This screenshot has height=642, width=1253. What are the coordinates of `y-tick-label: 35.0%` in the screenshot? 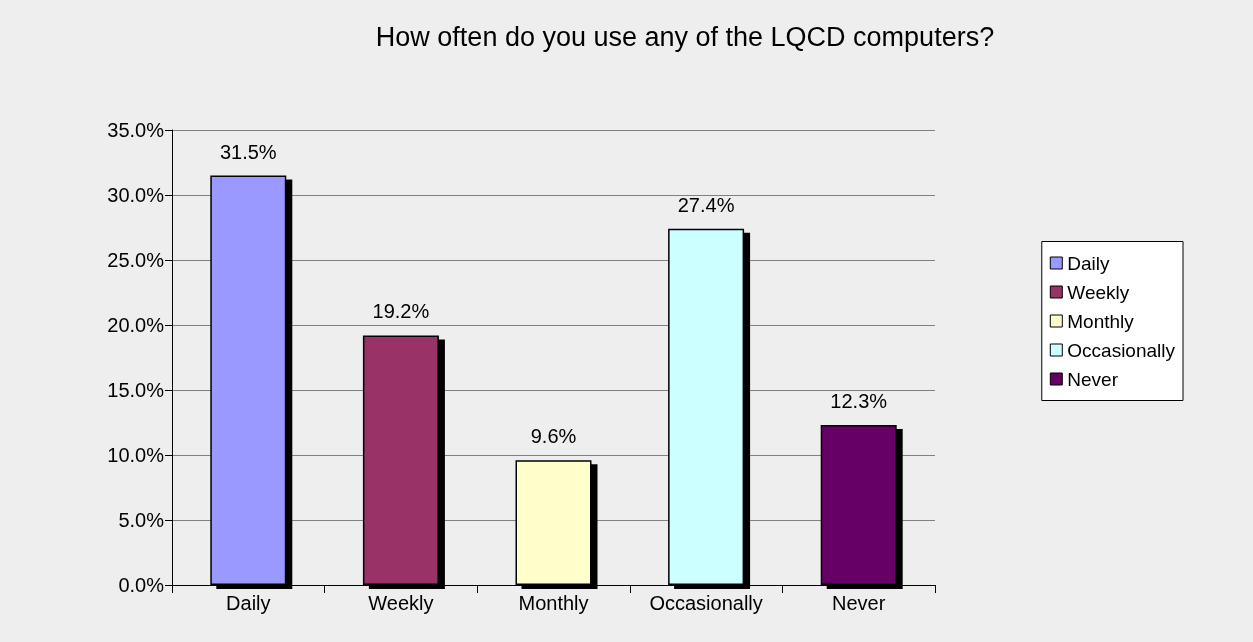 It's located at (136, 130).